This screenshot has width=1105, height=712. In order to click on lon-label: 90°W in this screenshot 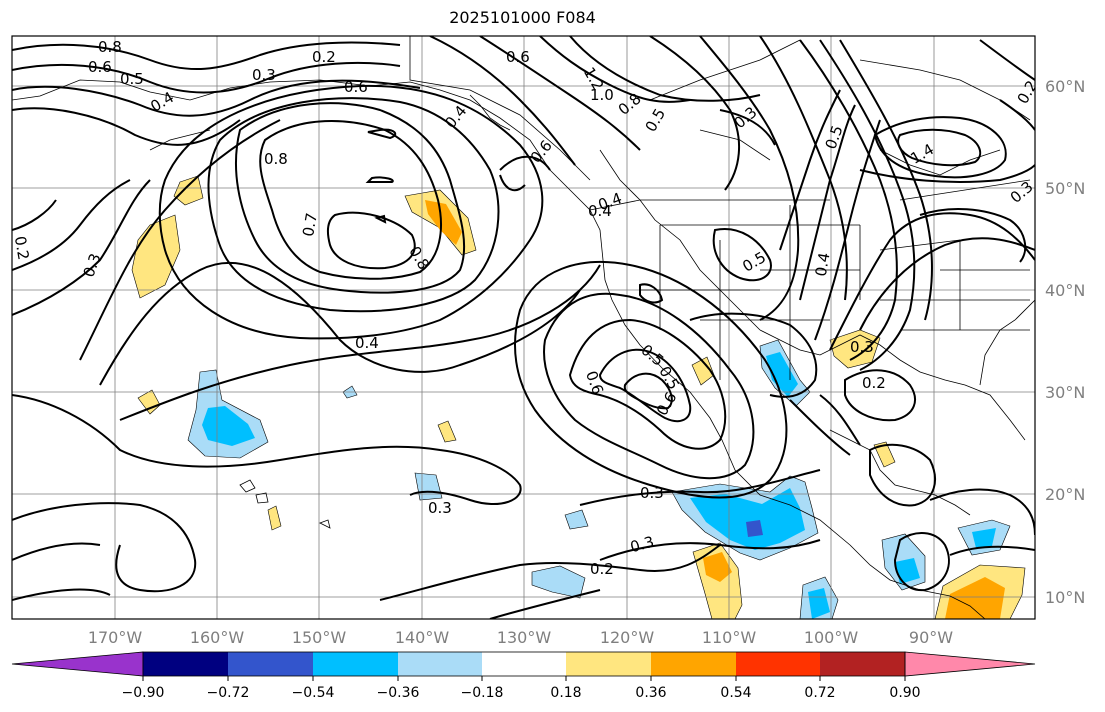, I will do `click(931, 637)`.